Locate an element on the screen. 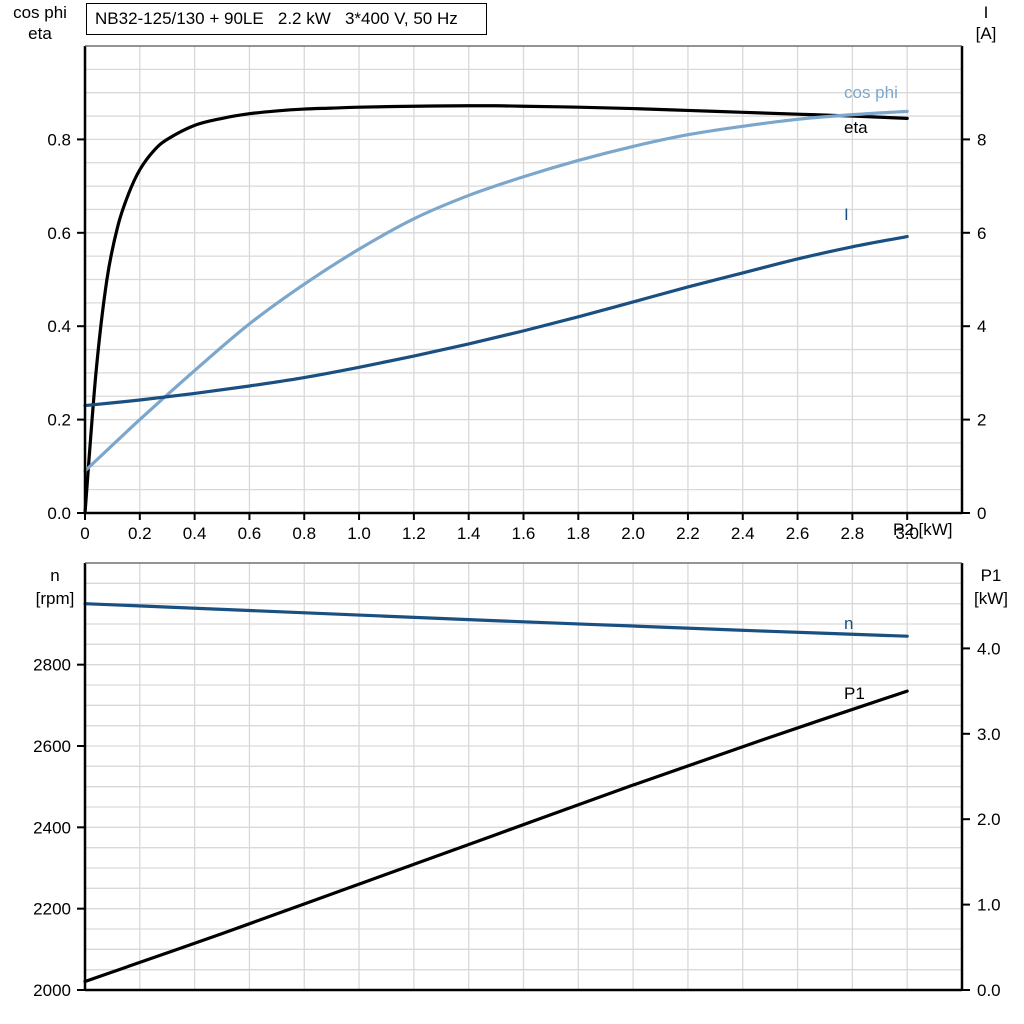 Image resolution: width=1024 pixels, height=1024 pixels. top-left-tick-label: 0.4 is located at coordinates (59, 326).